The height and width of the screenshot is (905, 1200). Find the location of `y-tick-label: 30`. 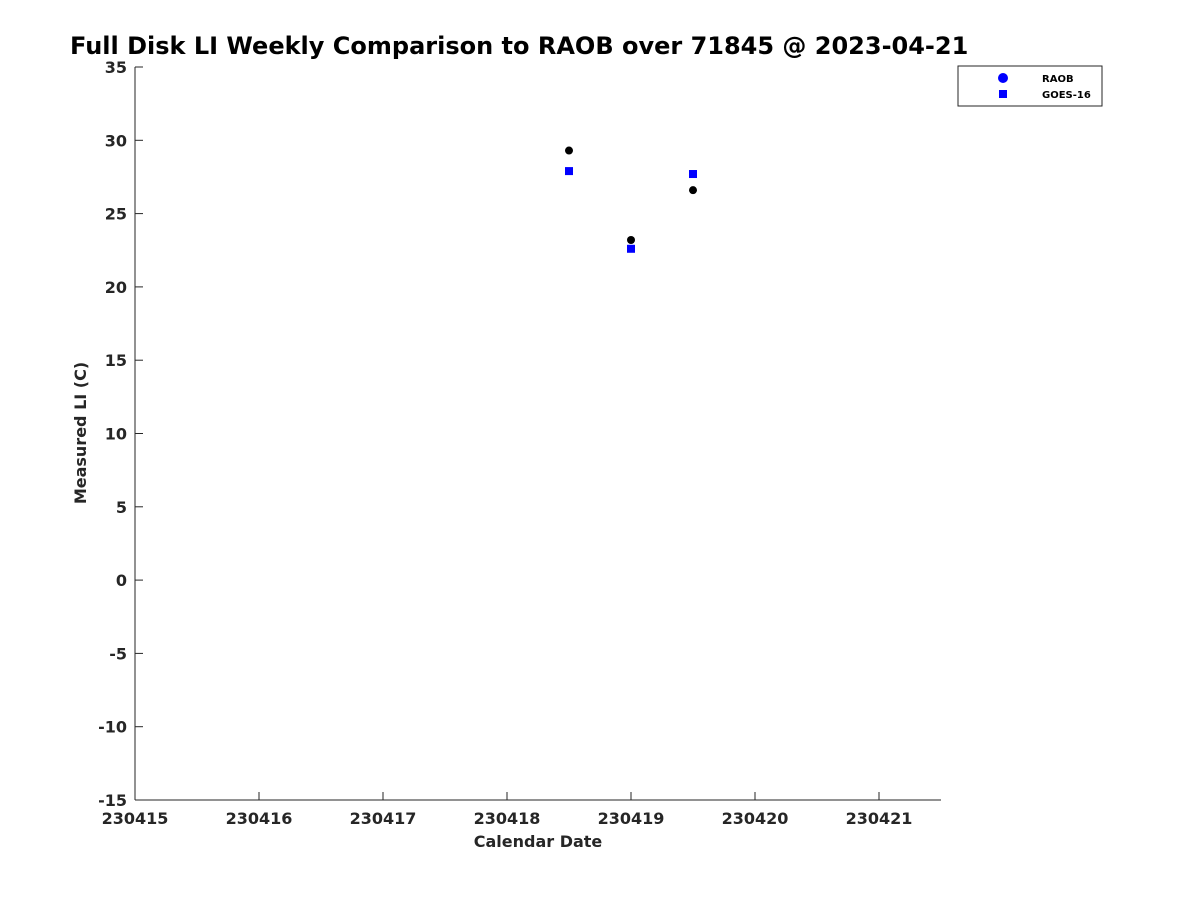

y-tick-label: 30 is located at coordinates (116, 140).